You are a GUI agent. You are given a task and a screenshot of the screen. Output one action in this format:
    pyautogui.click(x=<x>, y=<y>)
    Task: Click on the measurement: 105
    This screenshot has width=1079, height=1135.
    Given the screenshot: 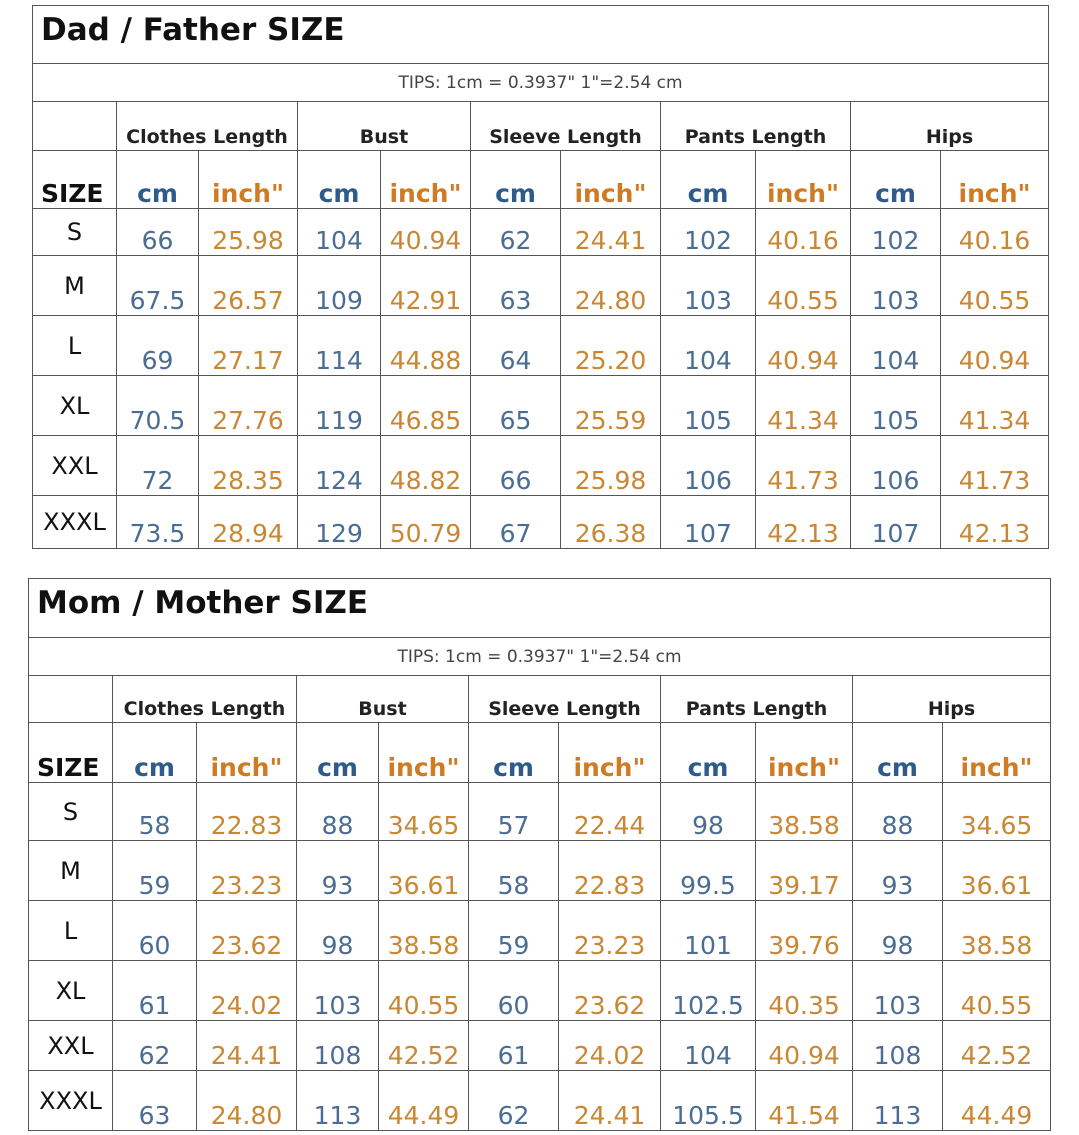 What is the action you would take?
    pyautogui.click(x=708, y=405)
    